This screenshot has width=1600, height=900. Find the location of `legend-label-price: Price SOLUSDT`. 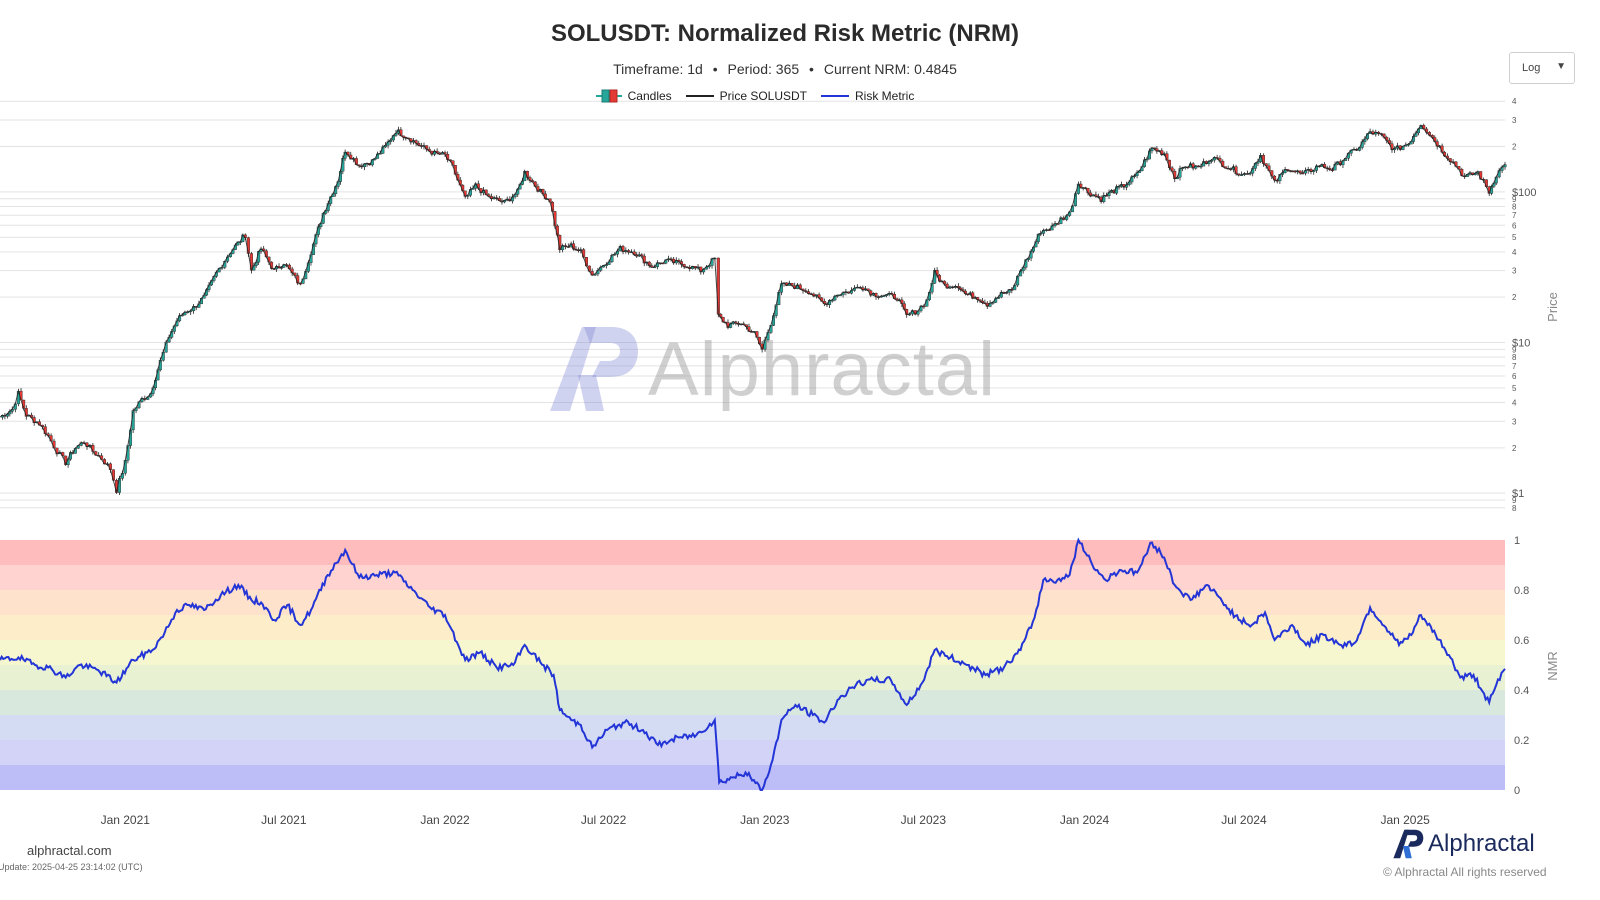

legend-label-price: Price SOLUSDT is located at coordinates (763, 96).